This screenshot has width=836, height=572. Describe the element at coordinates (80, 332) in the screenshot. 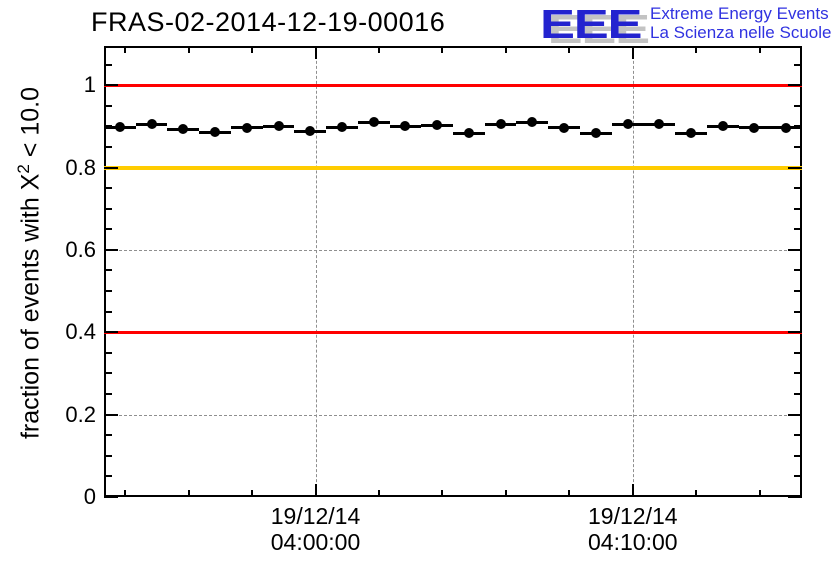

I see `y-tick-label: 0.4` at that location.